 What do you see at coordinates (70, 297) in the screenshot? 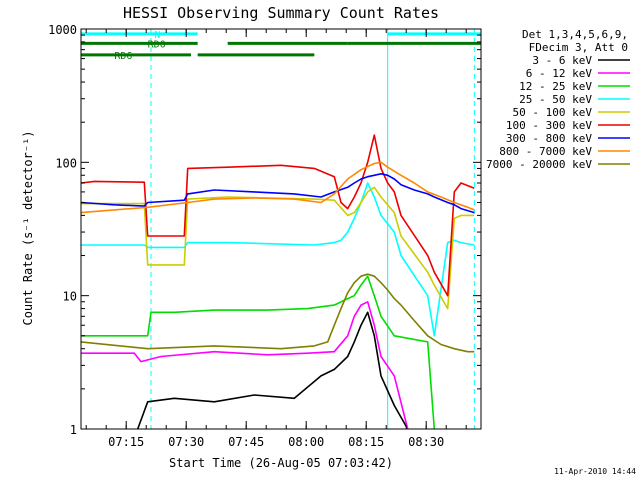
I see `y-tick-label: 10` at bounding box center [70, 297].